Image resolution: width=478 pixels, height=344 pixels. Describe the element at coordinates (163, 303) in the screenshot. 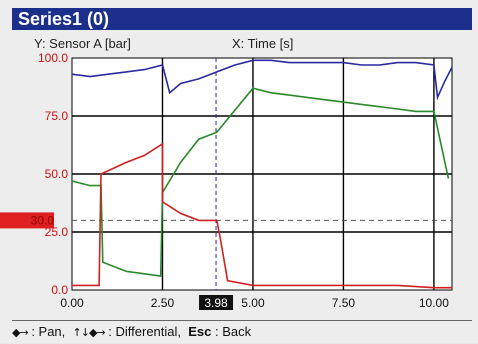

I see `x-tick-label: 2.50` at that location.